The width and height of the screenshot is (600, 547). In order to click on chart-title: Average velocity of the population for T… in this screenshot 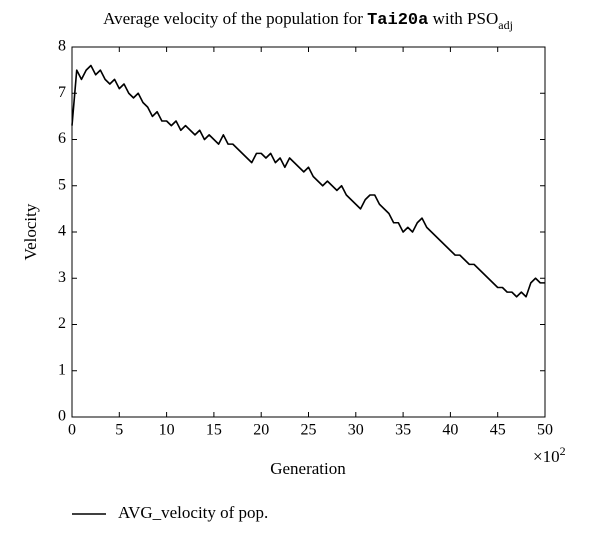, I will do `click(308, 20)`.